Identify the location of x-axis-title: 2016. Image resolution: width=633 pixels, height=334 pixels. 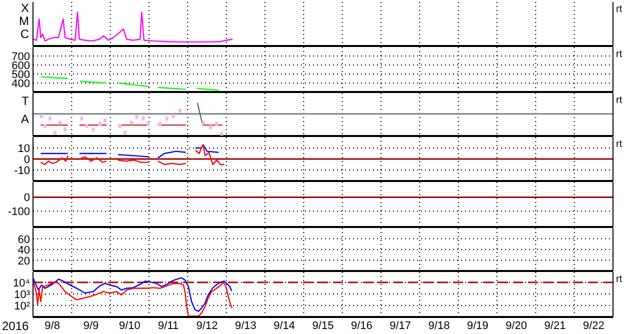
(15, 326).